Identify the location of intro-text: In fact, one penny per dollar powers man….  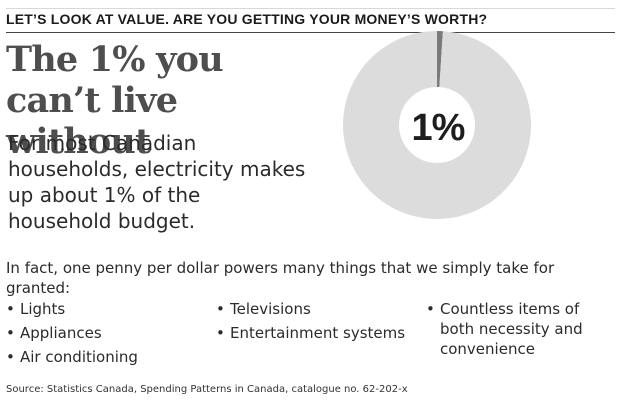
(280, 278).